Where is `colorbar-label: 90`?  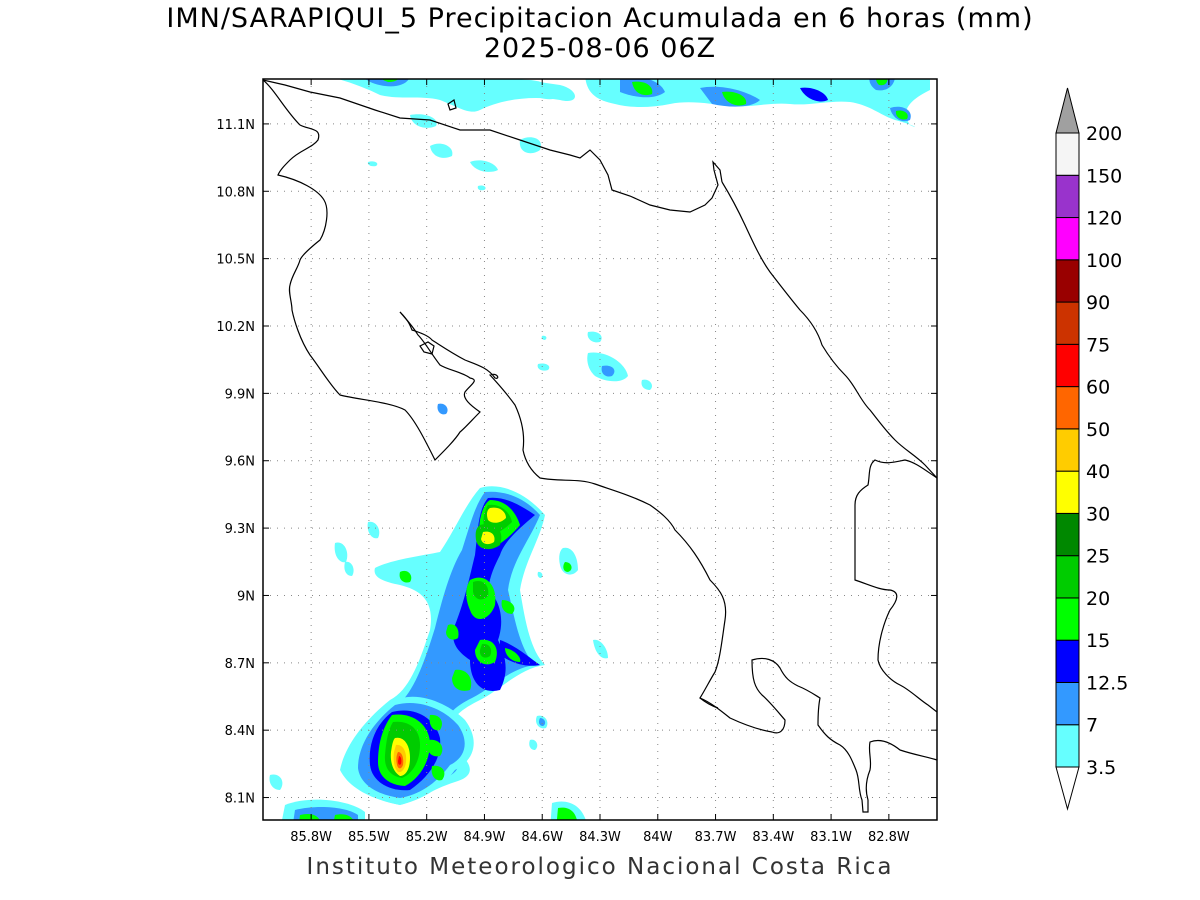
colorbar-label: 90 is located at coordinates (1098, 303).